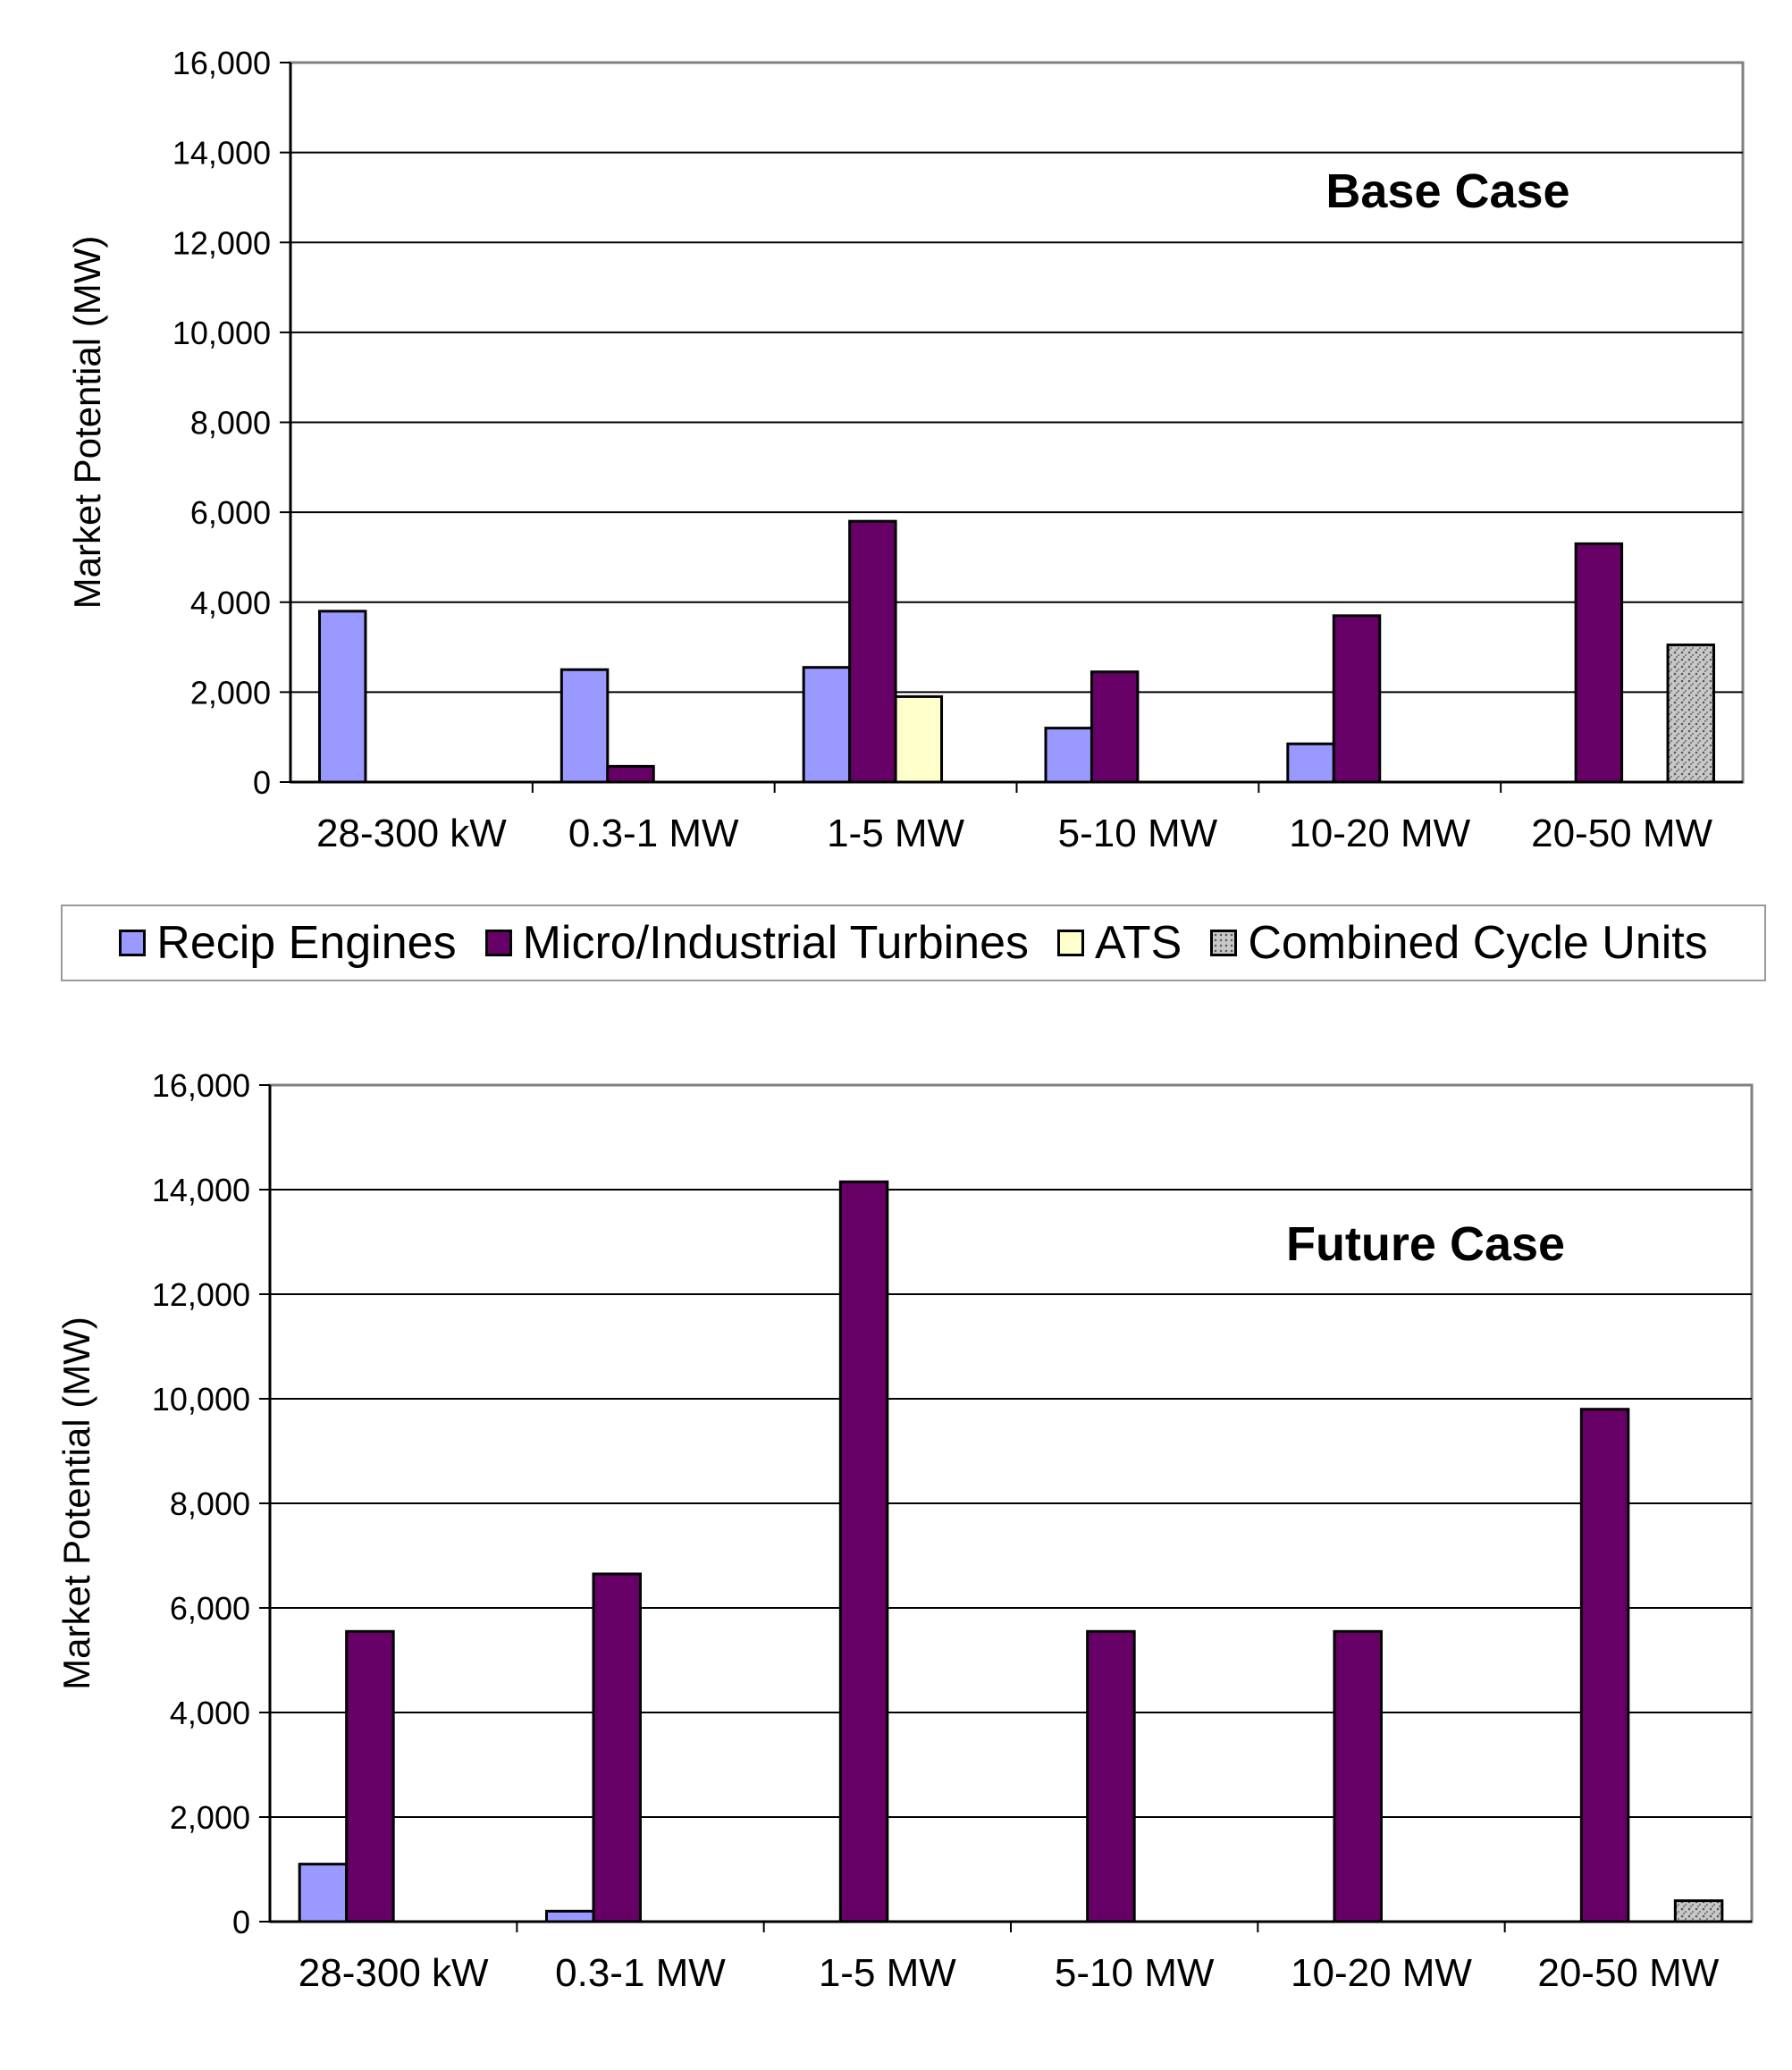 The image size is (1792, 2070). Describe the element at coordinates (1447, 191) in the screenshot. I see `chart-title: Base Case` at that location.